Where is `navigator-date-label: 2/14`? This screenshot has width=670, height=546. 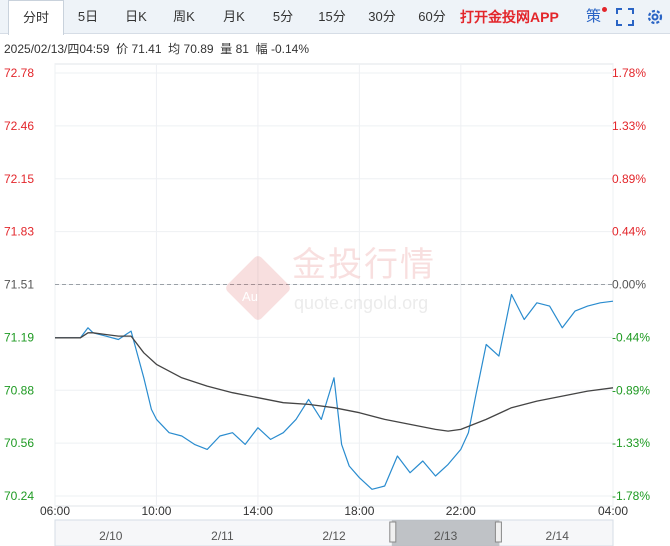 navigator-date-label: 2/14 is located at coordinates (558, 536).